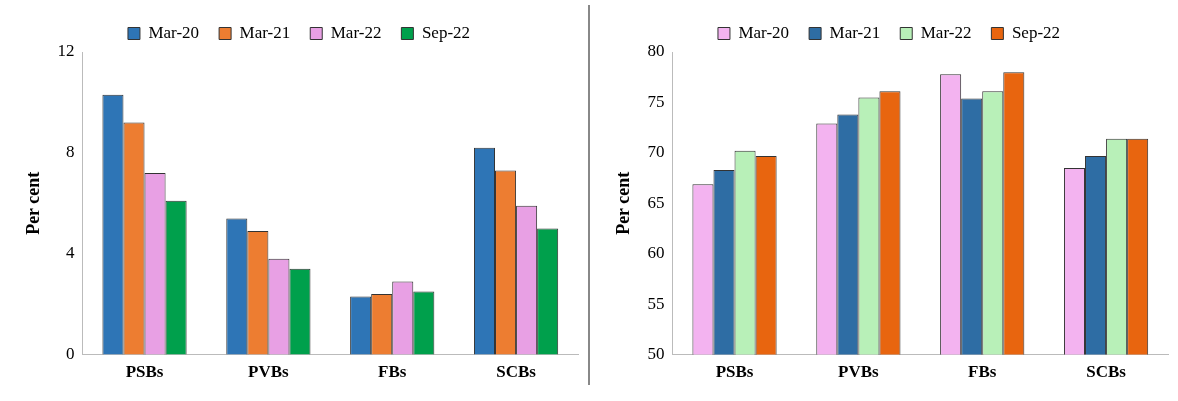  I want to click on y-tick-label: 12, so click(66, 51).